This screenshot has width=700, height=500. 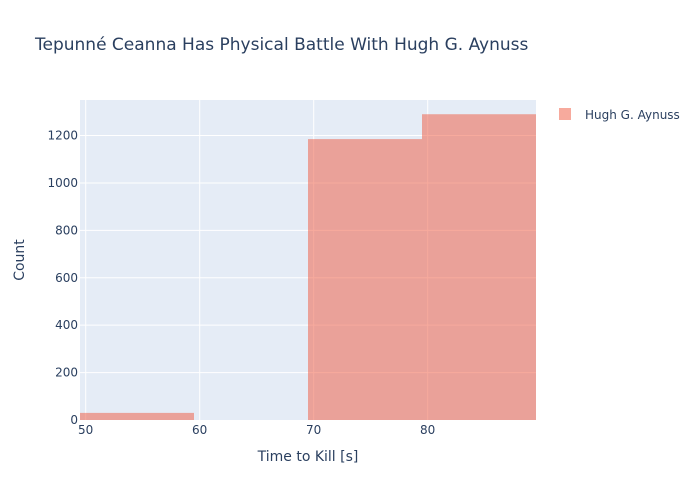 I want to click on x-tick-label: 50, so click(x=85, y=430).